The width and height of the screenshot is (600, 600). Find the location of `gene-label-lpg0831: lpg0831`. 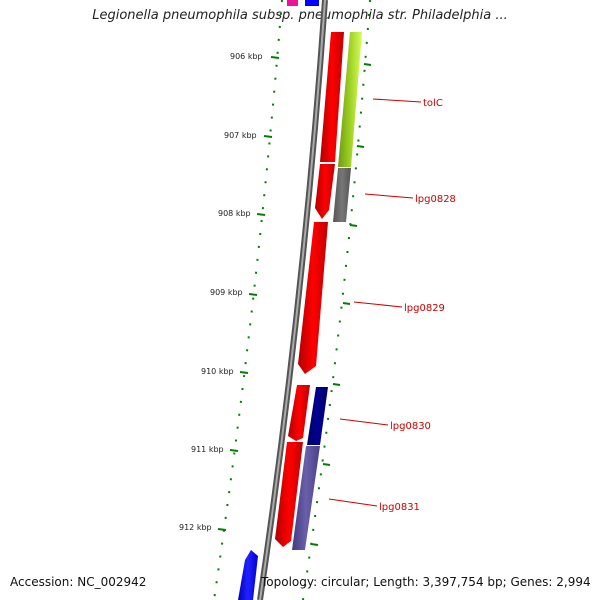

gene-label-lpg0831: lpg0831 is located at coordinates (399, 507).